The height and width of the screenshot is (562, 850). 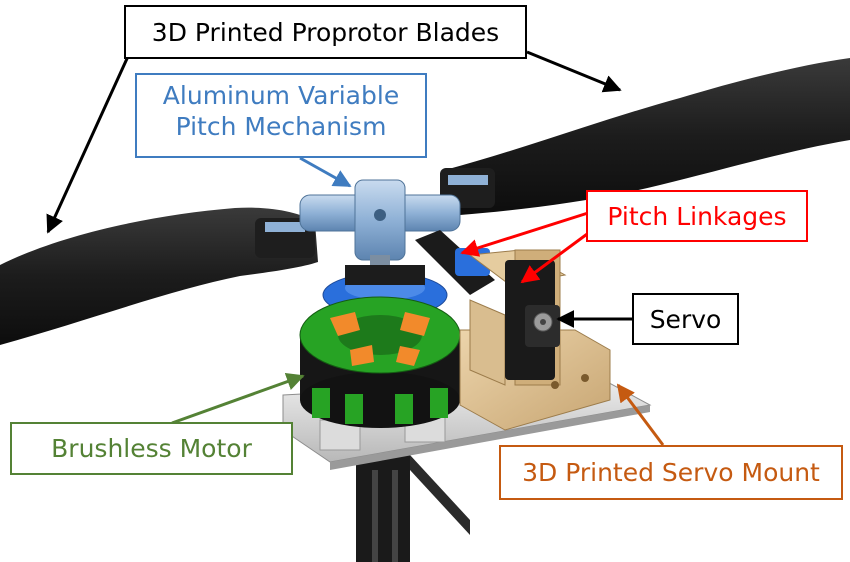 I want to click on brushless-motor-label: Brushless Motor, so click(x=151, y=448).